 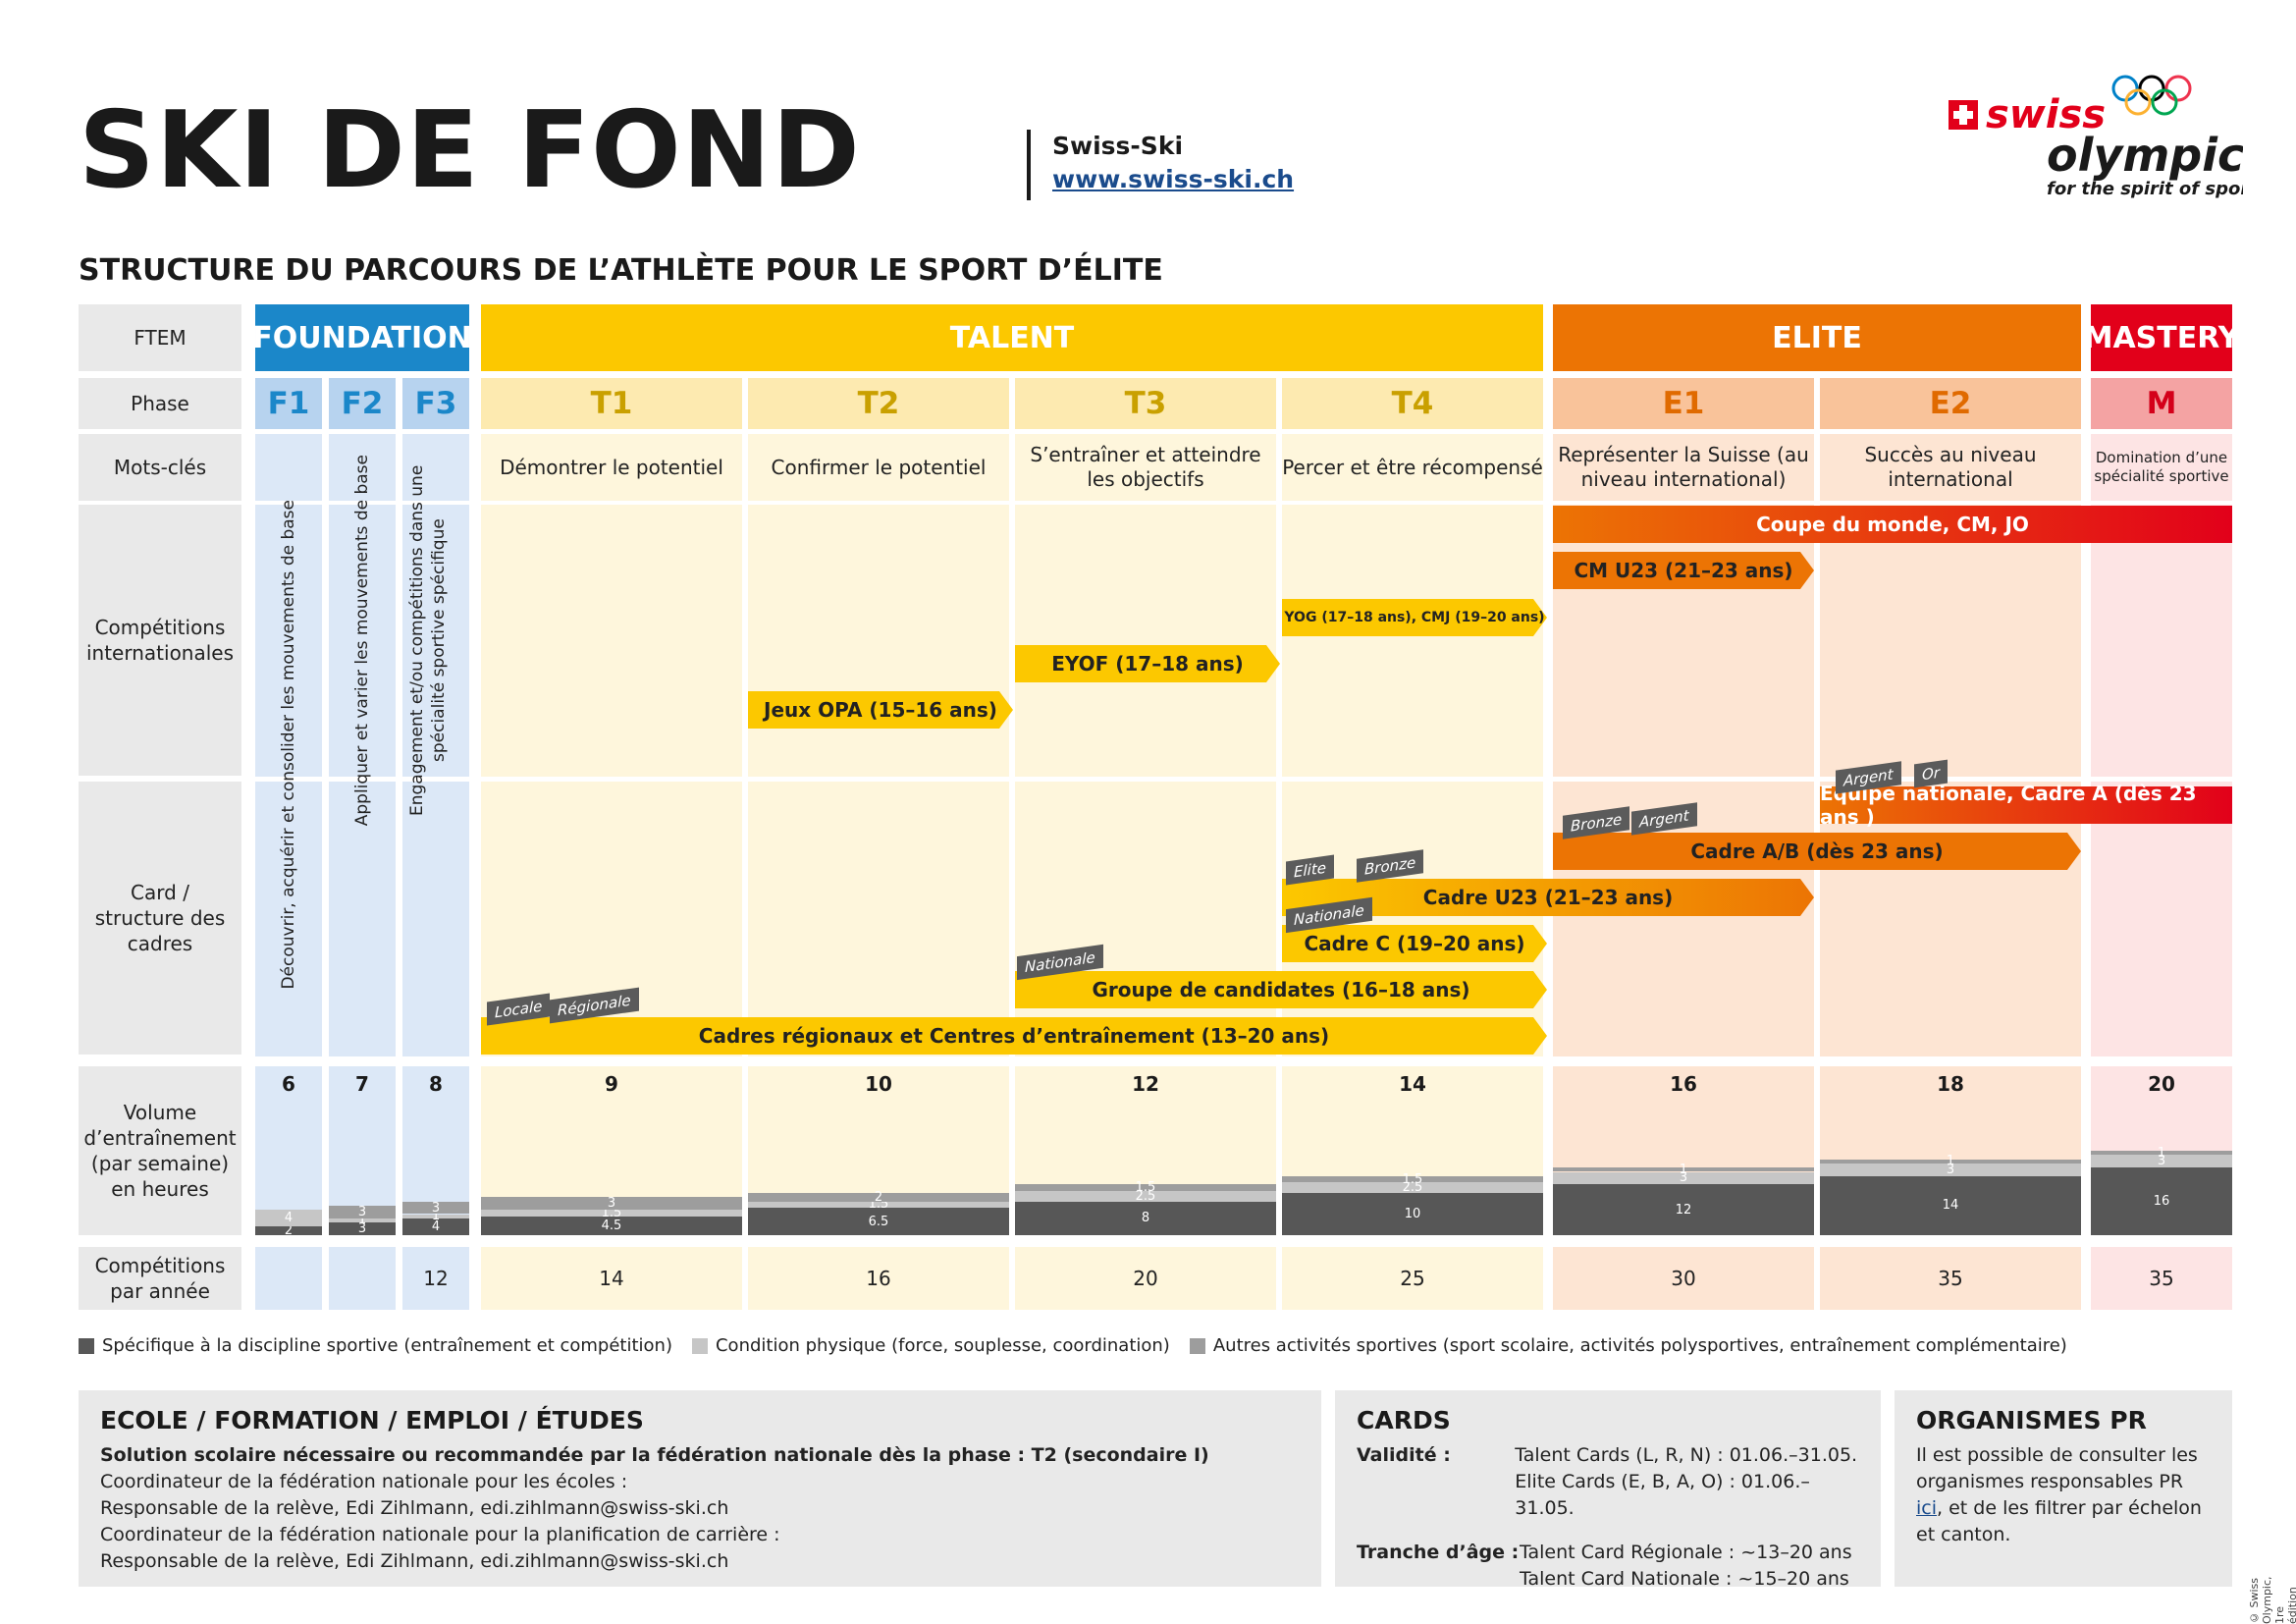 I want to click on svg-text: swiss, so click(x=2046, y=114).